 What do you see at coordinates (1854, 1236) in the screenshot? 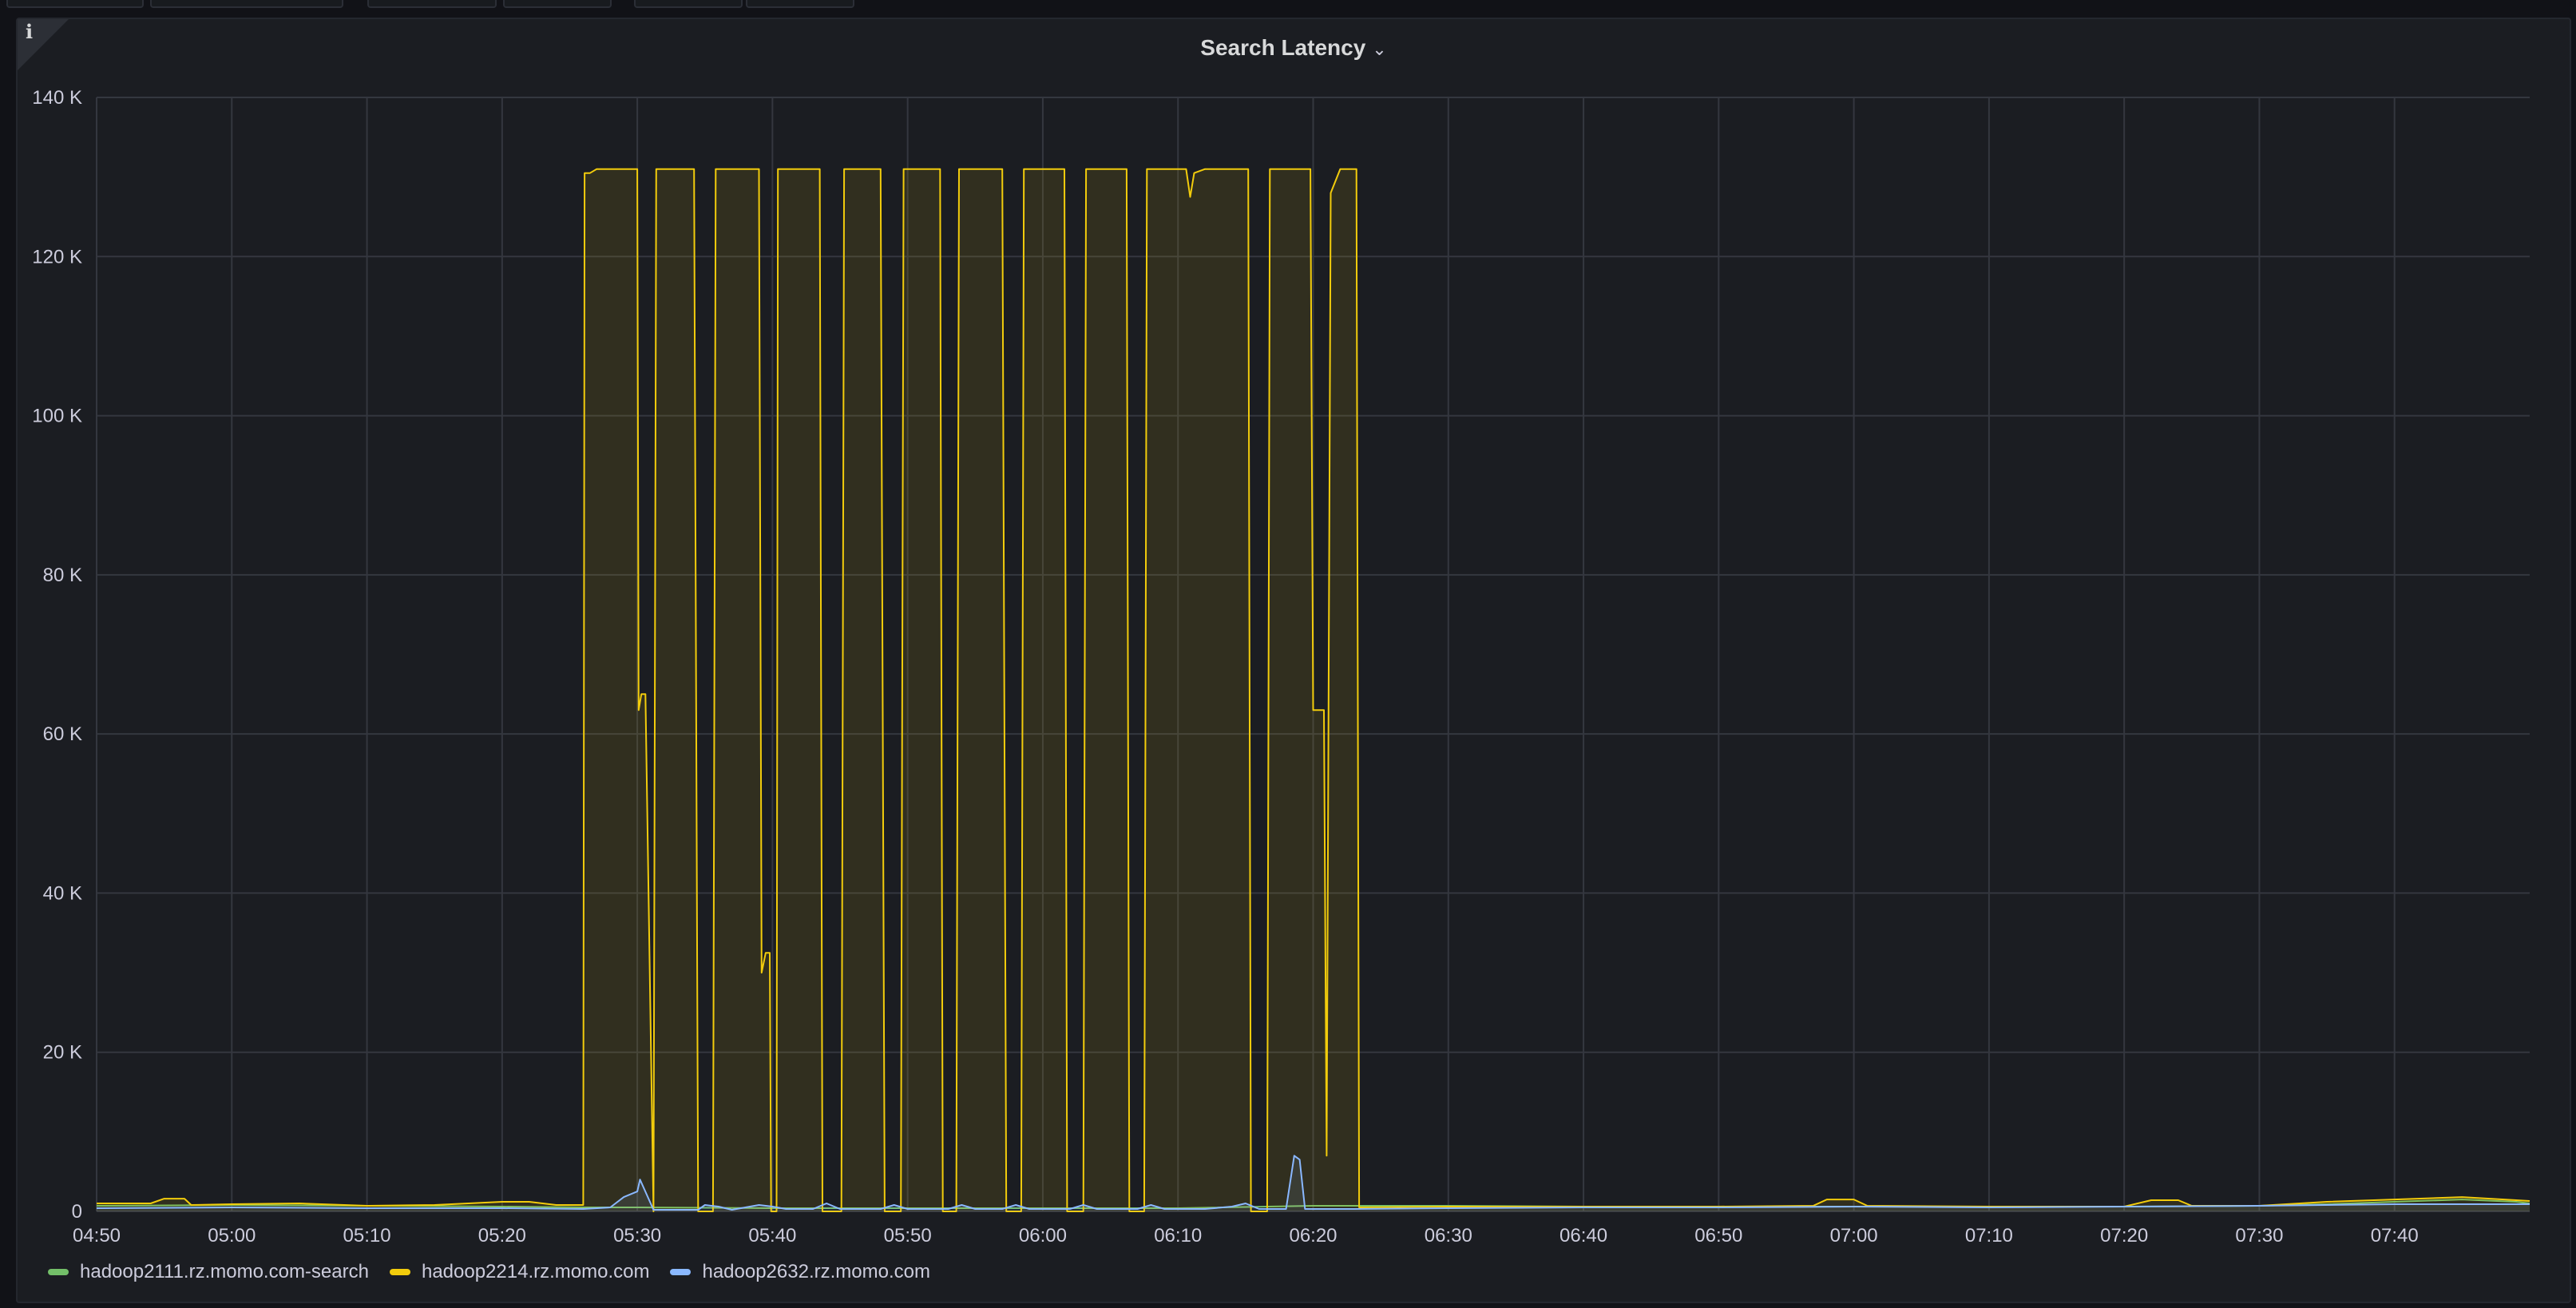
I see `x-tick-label: 07:00` at bounding box center [1854, 1236].